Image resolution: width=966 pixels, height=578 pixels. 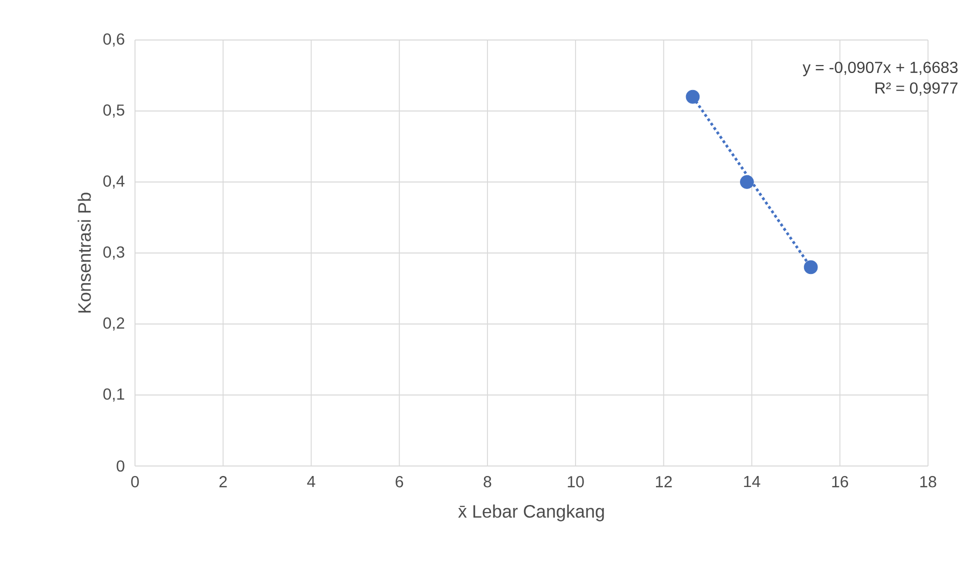 What do you see at coordinates (488, 482) in the screenshot?
I see `x-tick-label: 8` at bounding box center [488, 482].